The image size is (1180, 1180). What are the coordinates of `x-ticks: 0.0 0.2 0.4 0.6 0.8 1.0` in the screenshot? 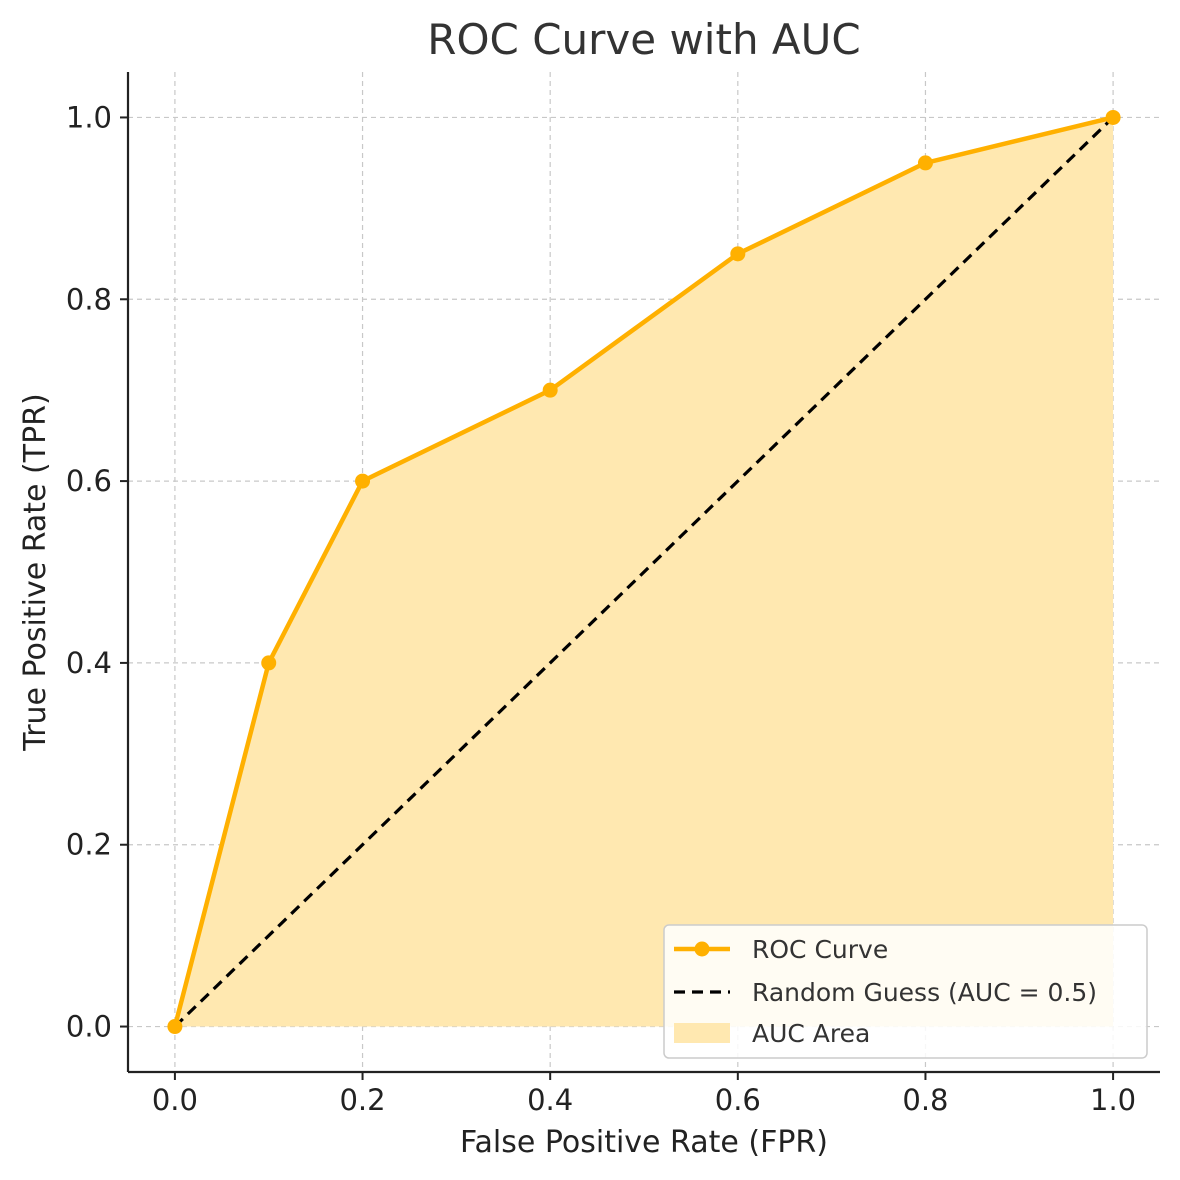 It's located at (644, 1094).